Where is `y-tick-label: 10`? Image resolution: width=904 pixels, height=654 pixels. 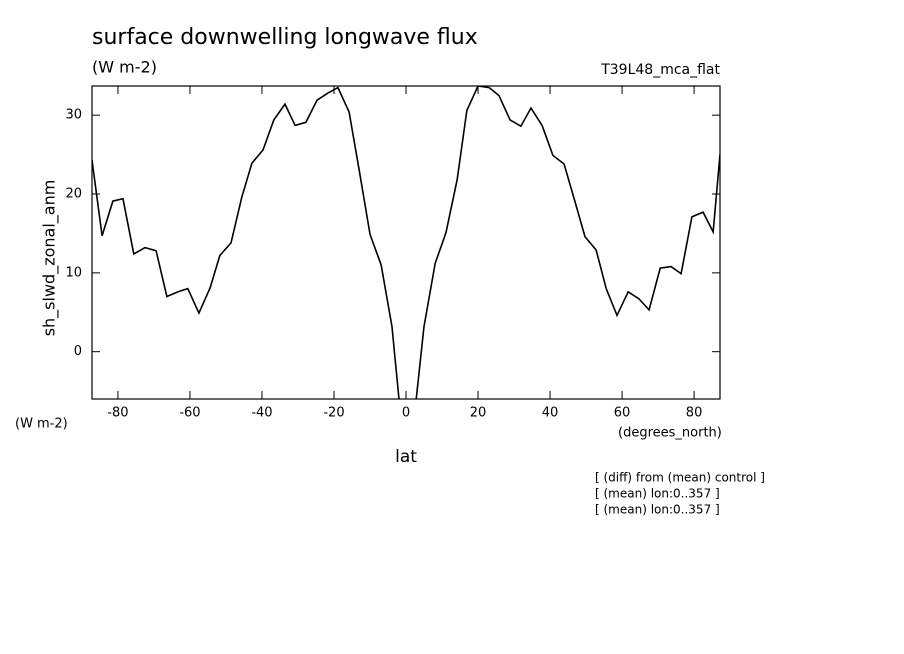 y-tick-label: 10 is located at coordinates (73, 272).